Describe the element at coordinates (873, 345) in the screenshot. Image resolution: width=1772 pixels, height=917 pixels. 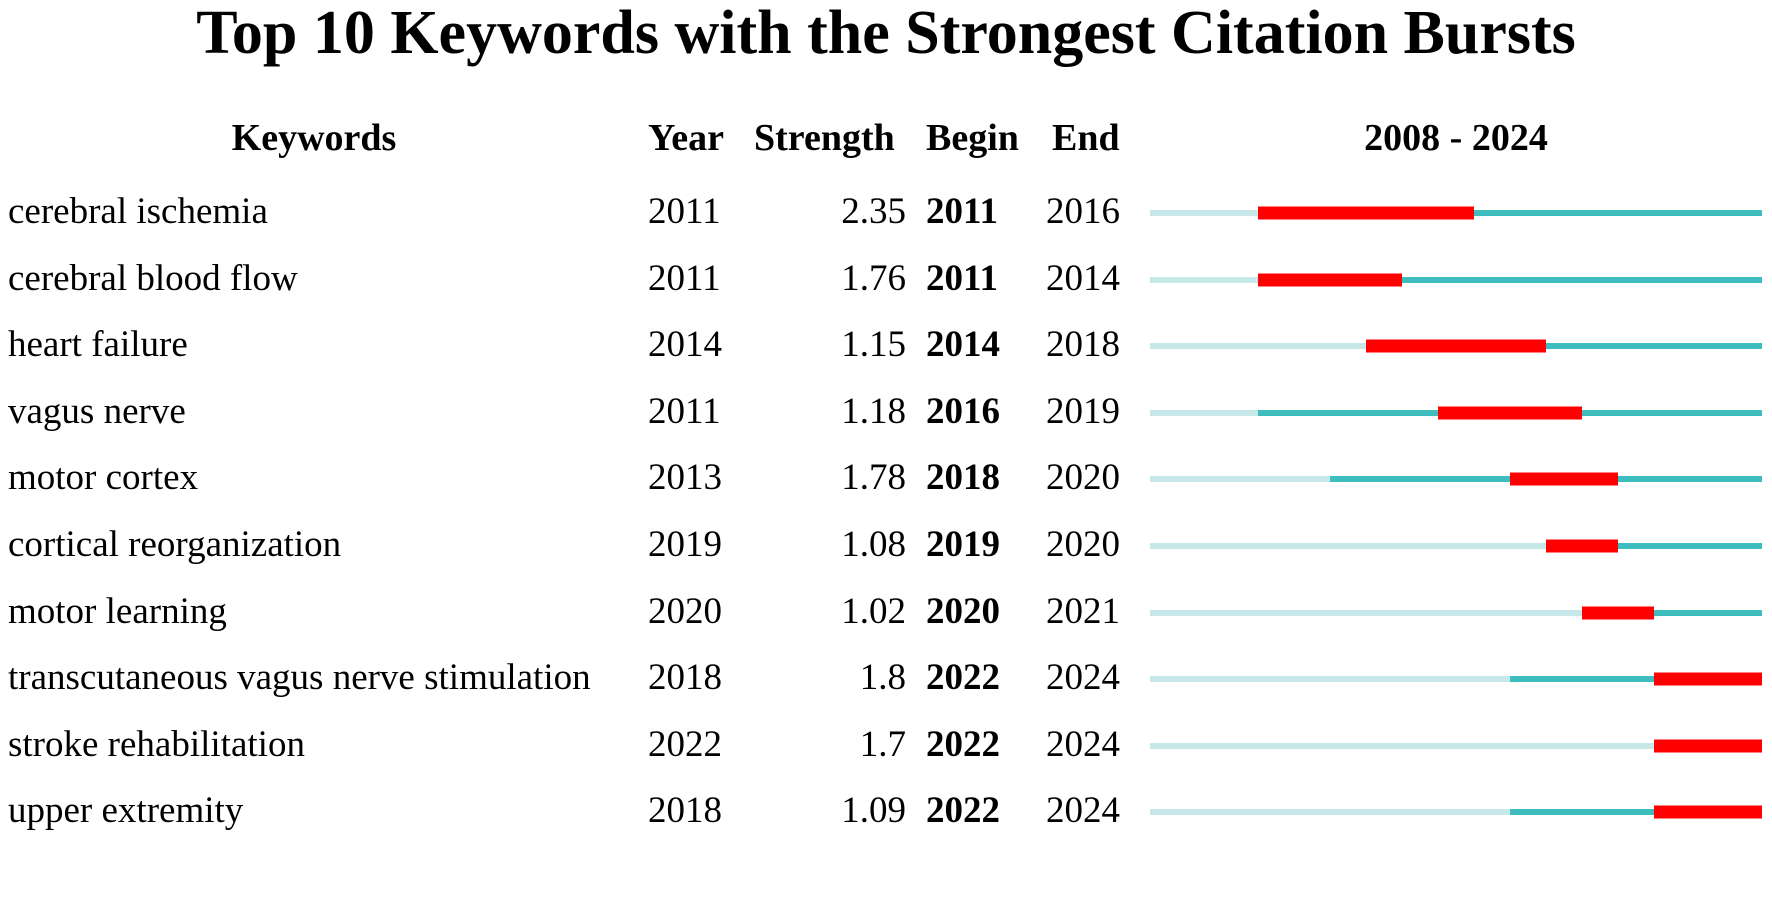
I see `strength-cell: 1.15` at that location.